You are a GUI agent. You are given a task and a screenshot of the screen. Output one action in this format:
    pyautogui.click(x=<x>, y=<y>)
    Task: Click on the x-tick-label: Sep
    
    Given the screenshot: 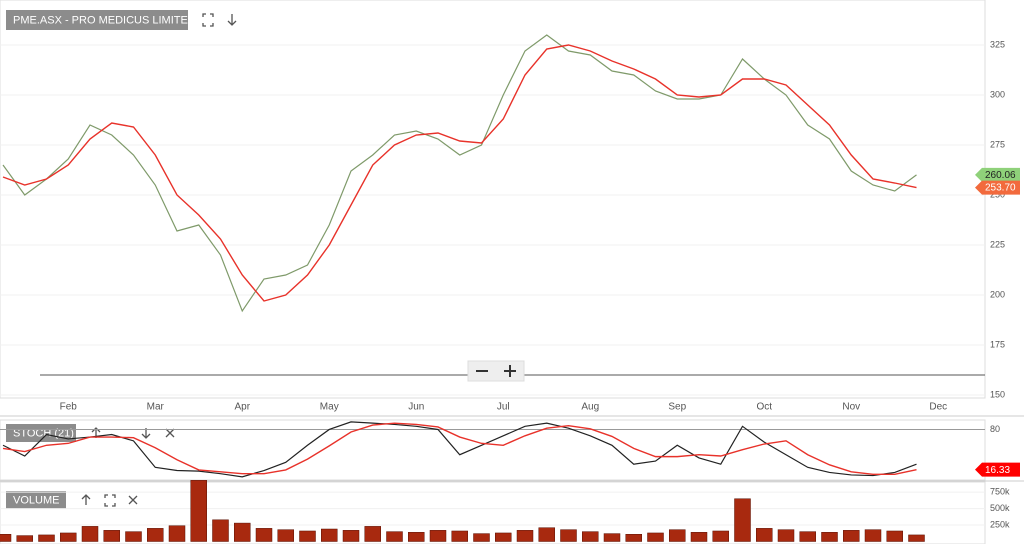 What is the action you would take?
    pyautogui.click(x=677, y=407)
    